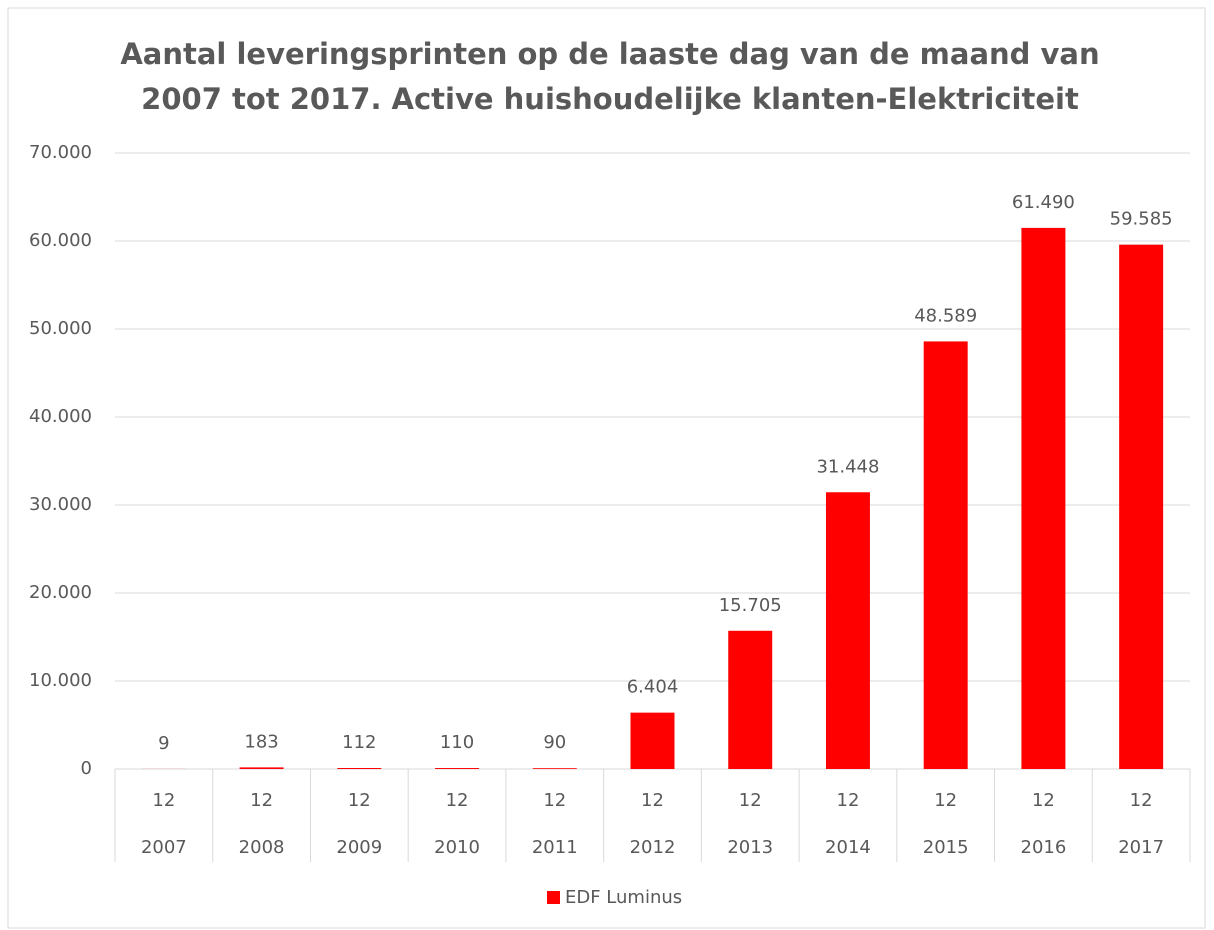 This screenshot has height=930, width=1214. What do you see at coordinates (1141, 847) in the screenshot?
I see `x-group-label: 2017` at bounding box center [1141, 847].